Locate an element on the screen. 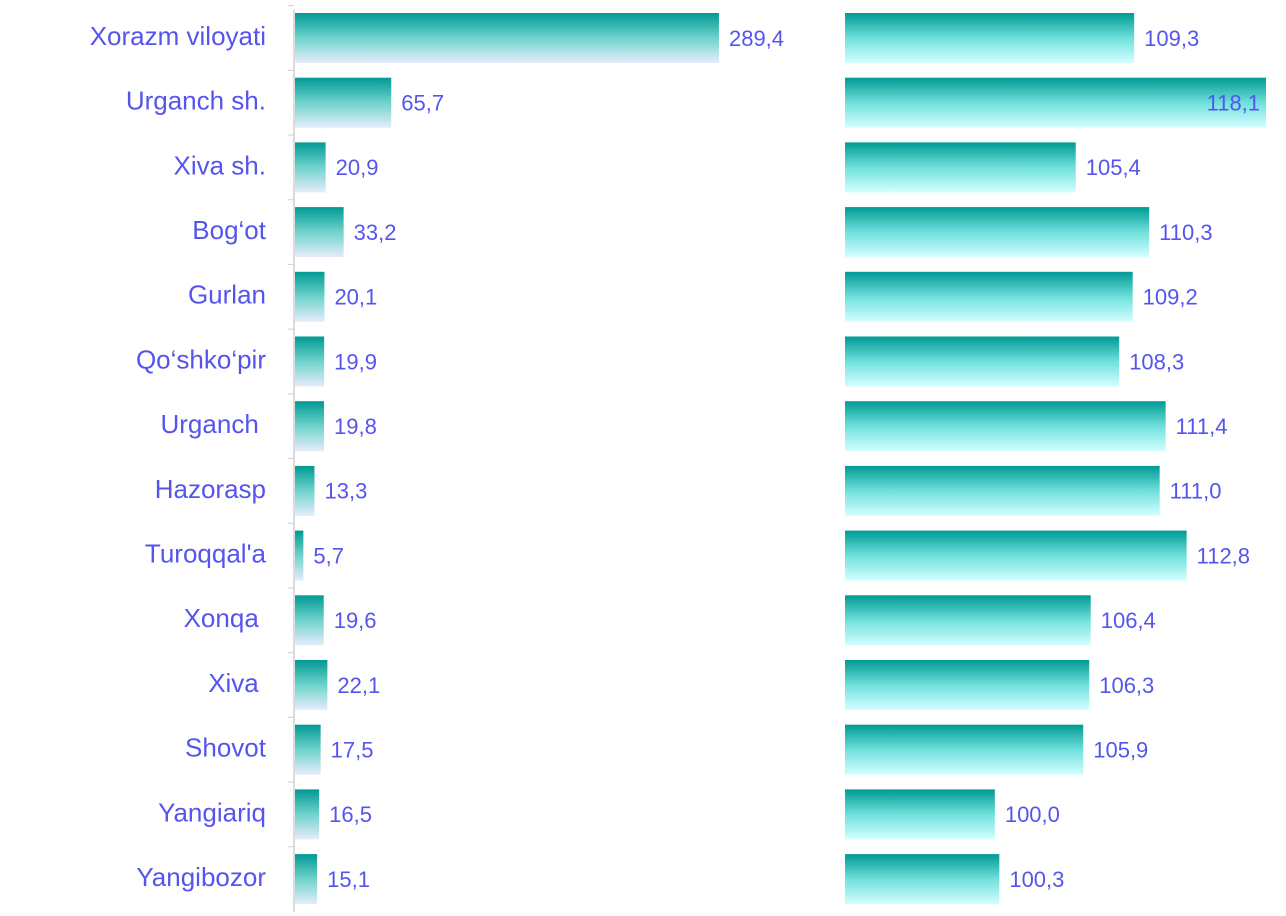  value-label: 112,8 is located at coordinates (1223, 555).